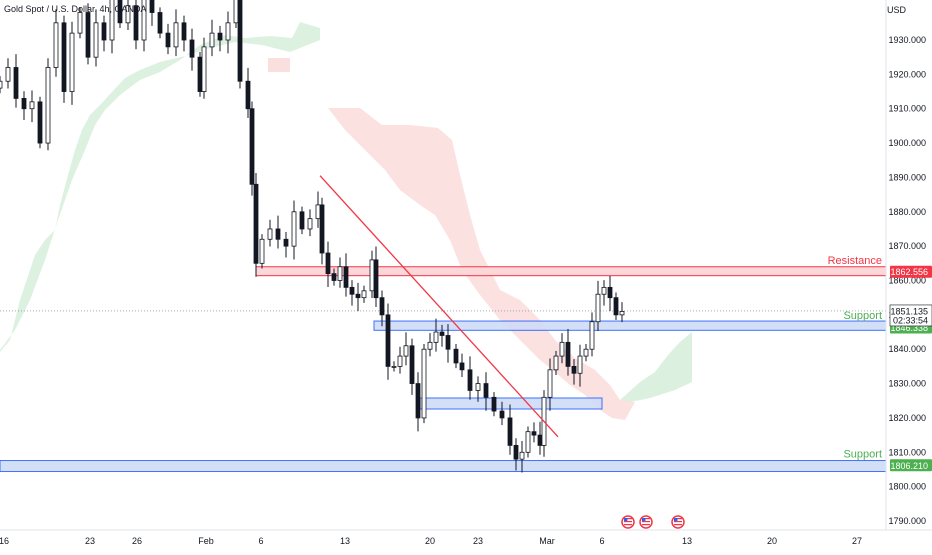 The width and height of the screenshot is (932, 555). Describe the element at coordinates (911, 271) in the screenshot. I see `resistance-price-badge` at that location.